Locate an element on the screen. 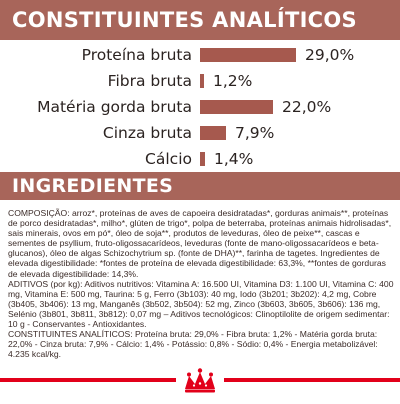 This screenshot has width=400, height=404. chart-row: Proteína bruta 29,0% is located at coordinates (200, 55).